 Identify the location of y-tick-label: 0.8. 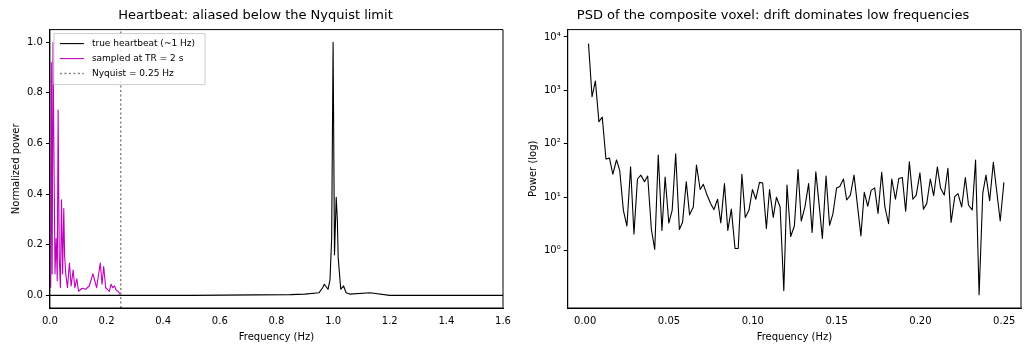
(35, 92).